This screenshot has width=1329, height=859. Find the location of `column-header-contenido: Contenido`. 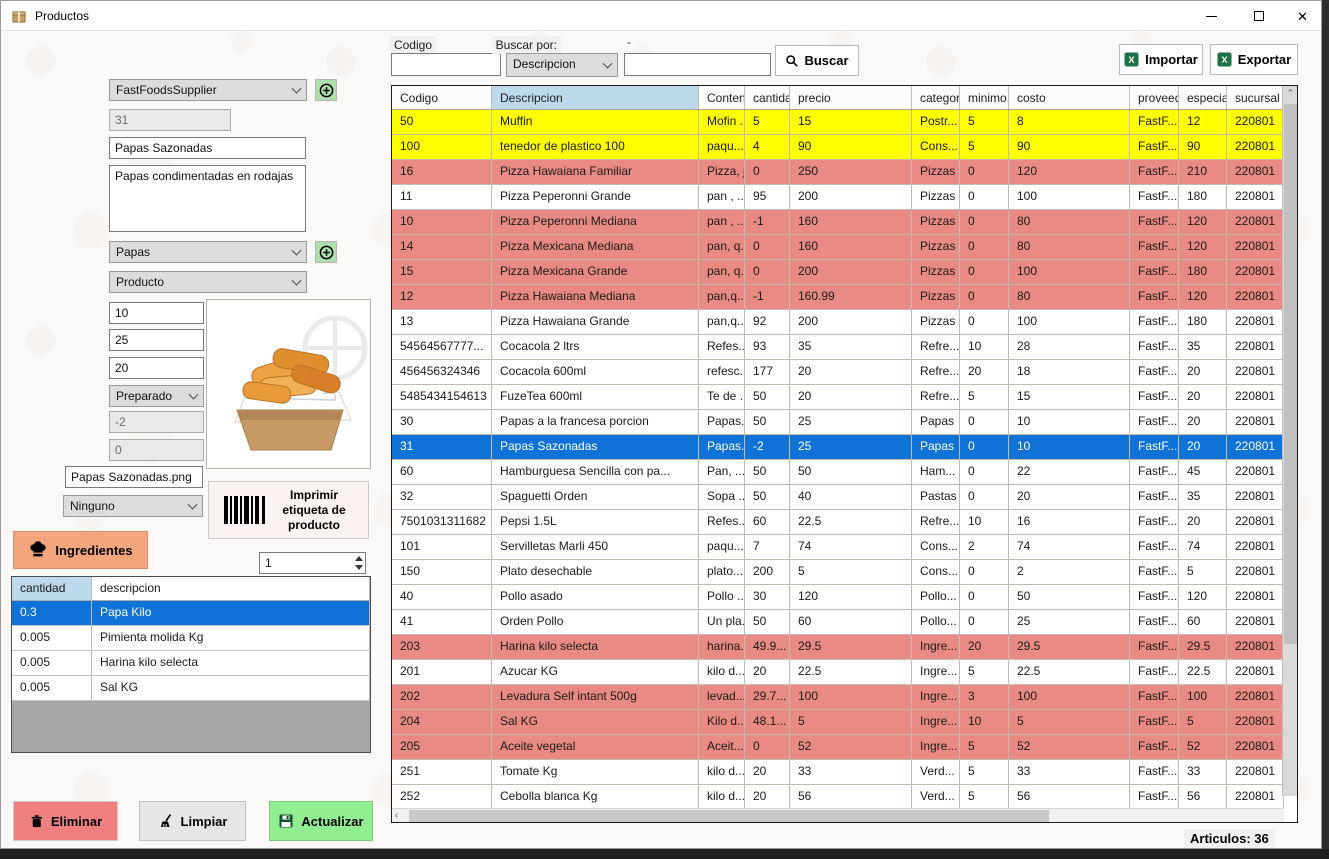

column-header-contenido: Contenido is located at coordinates (722, 97).